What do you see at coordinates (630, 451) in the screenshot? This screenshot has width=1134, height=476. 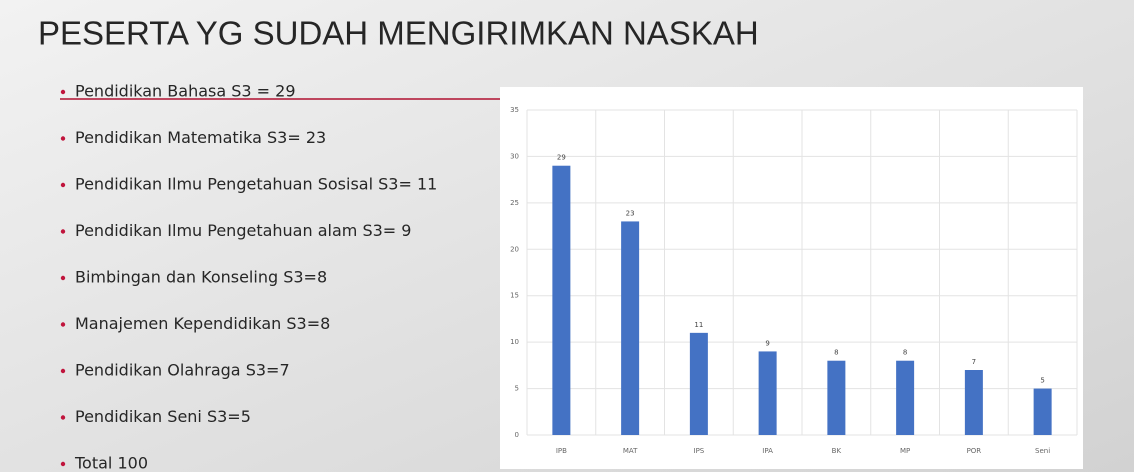 I see `x-tick-label: MAT` at bounding box center [630, 451].